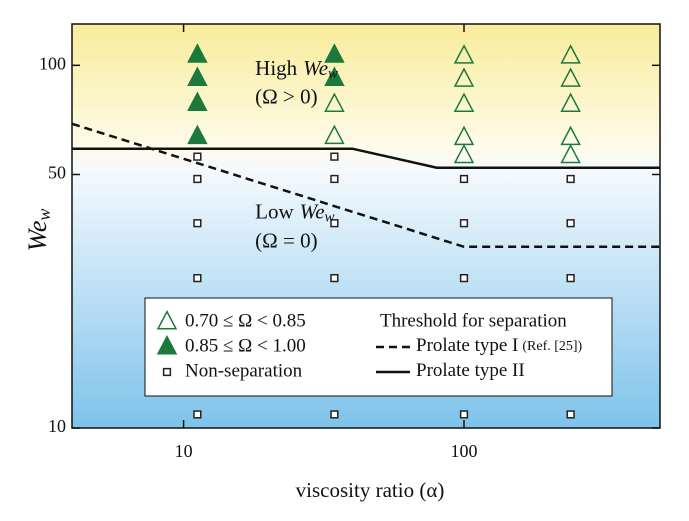 Image resolution: width=689 pixels, height=521 pixels. What do you see at coordinates (245, 320) in the screenshot?
I see `legend-label: 0.70 ≤ Ω < 0.85` at bounding box center [245, 320].